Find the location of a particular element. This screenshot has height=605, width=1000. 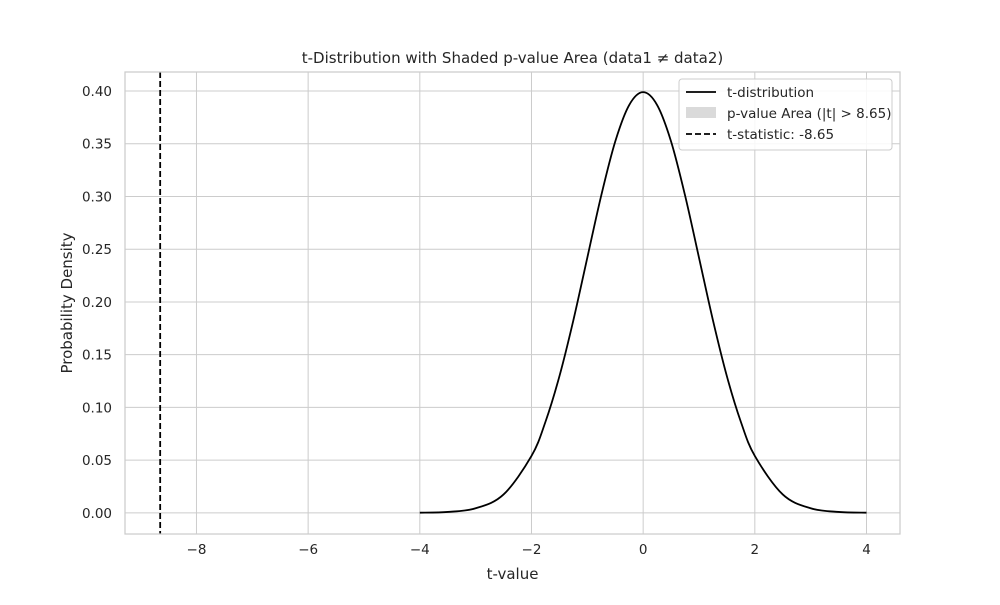

x-tick-label: −4 is located at coordinates (420, 550).